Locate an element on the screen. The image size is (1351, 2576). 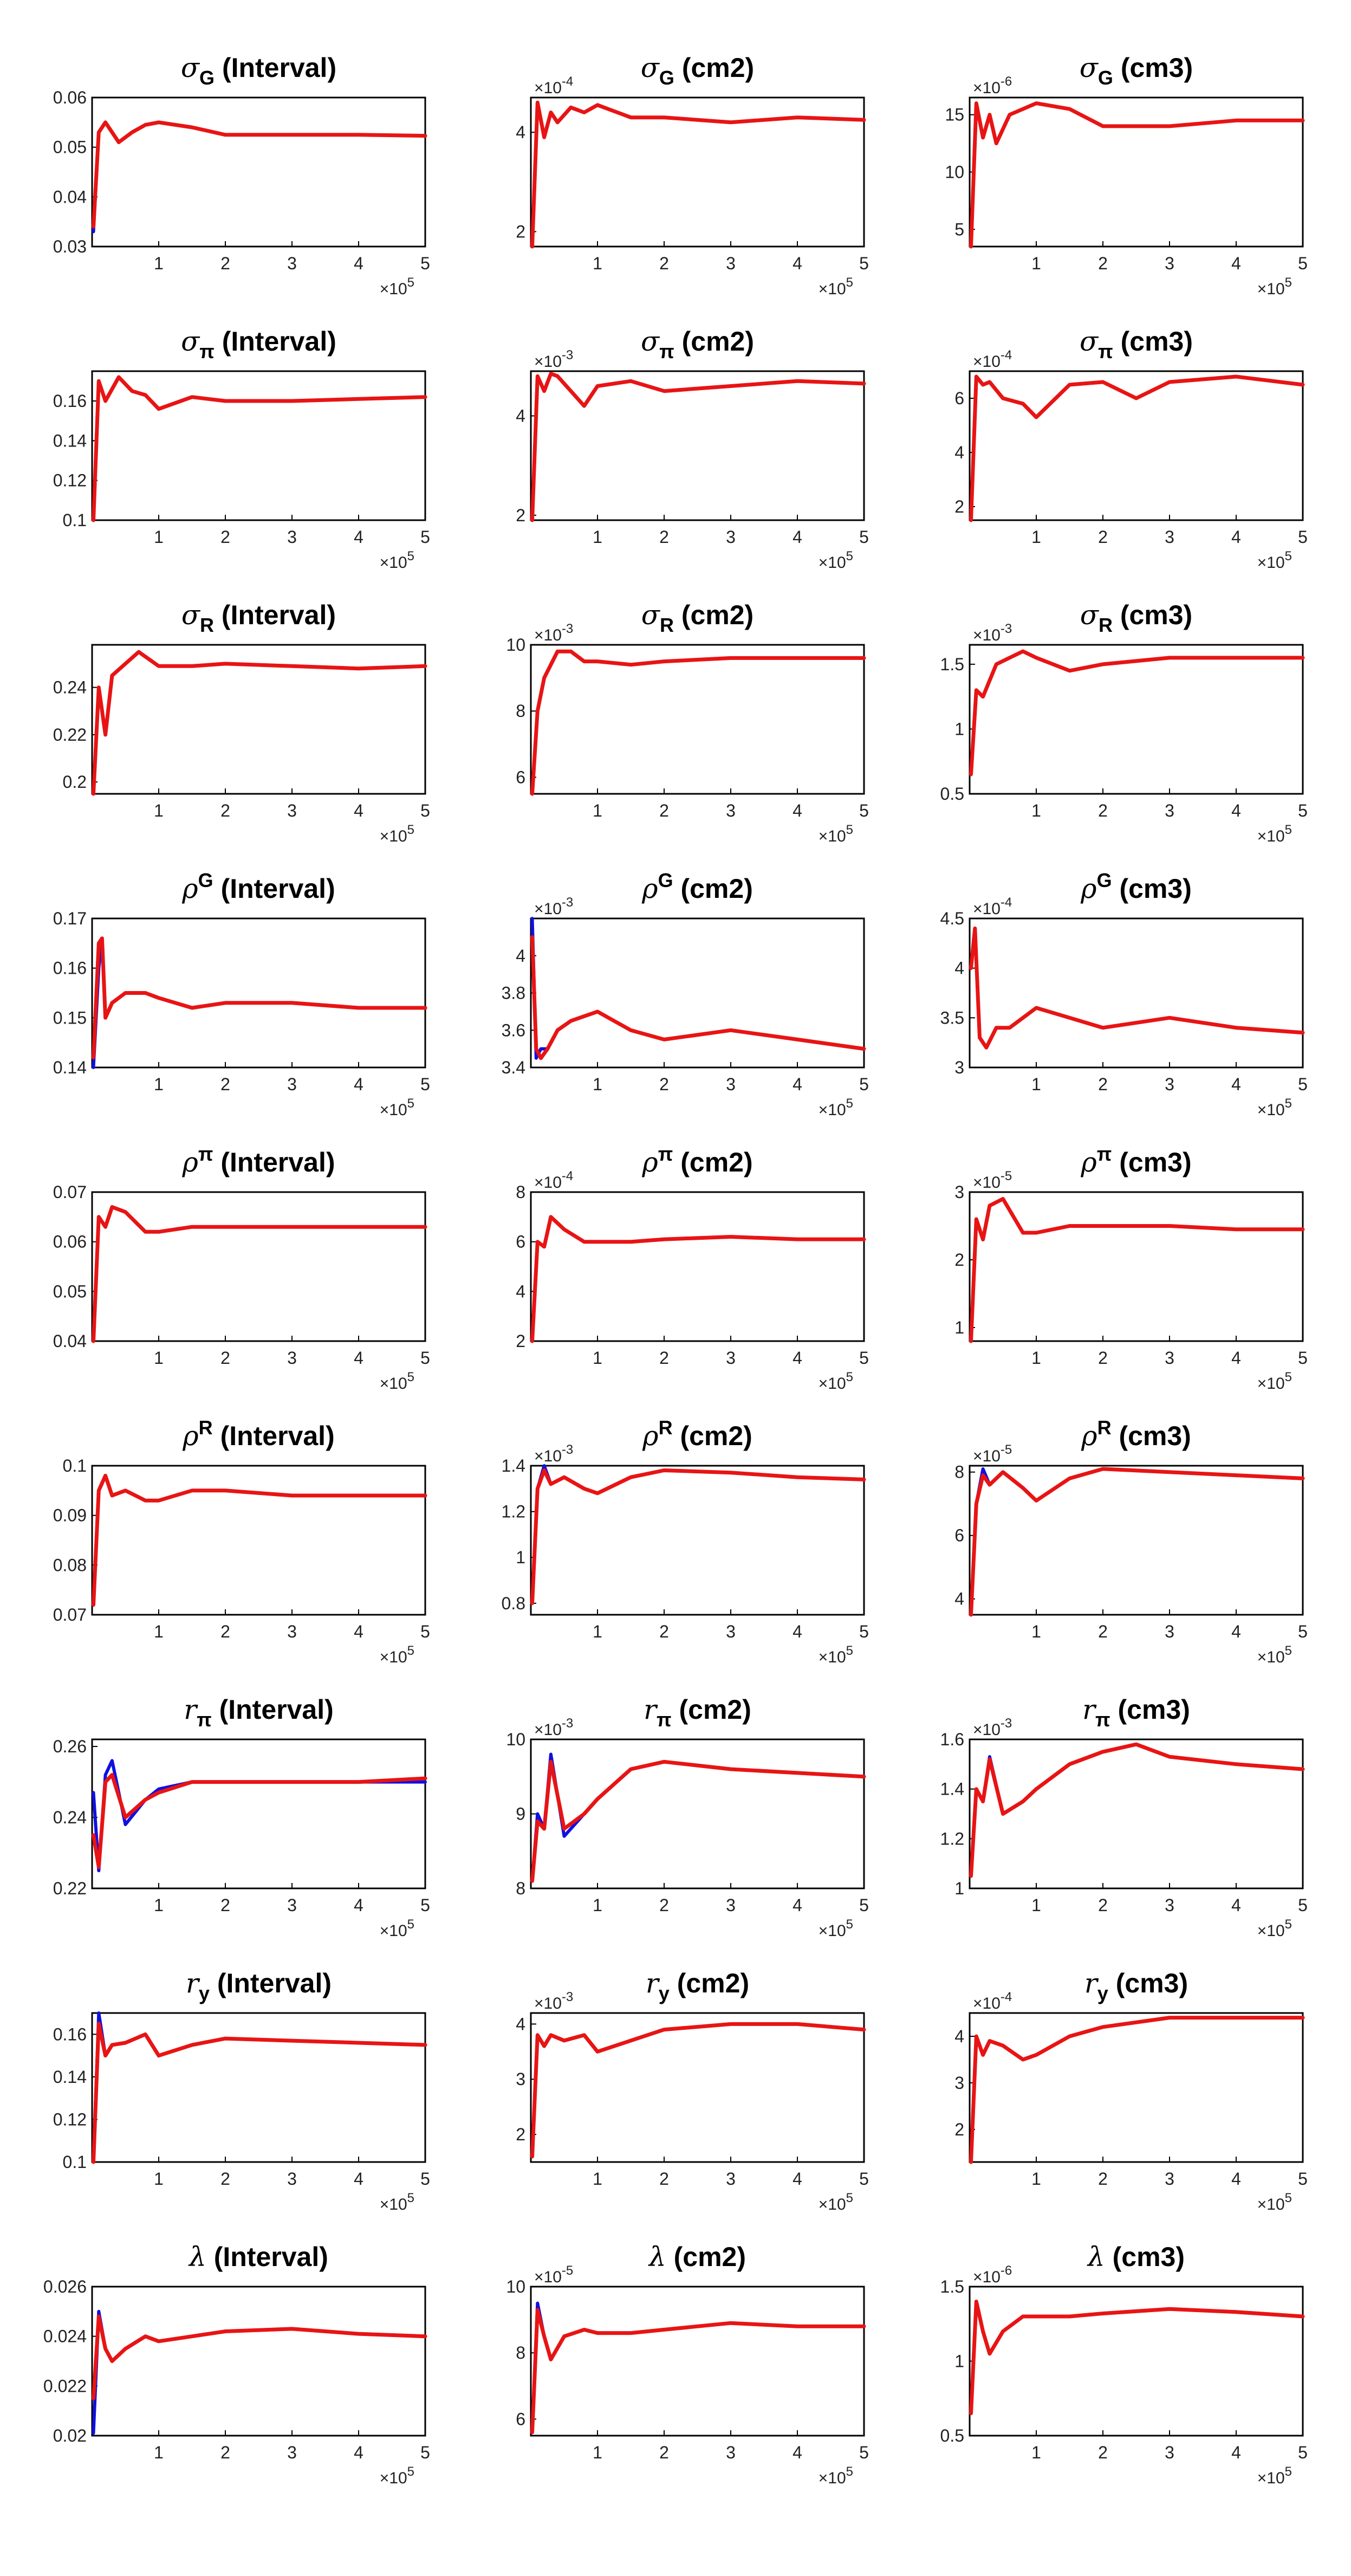
y-tick-label: 0.24 is located at coordinates (70, 1817).